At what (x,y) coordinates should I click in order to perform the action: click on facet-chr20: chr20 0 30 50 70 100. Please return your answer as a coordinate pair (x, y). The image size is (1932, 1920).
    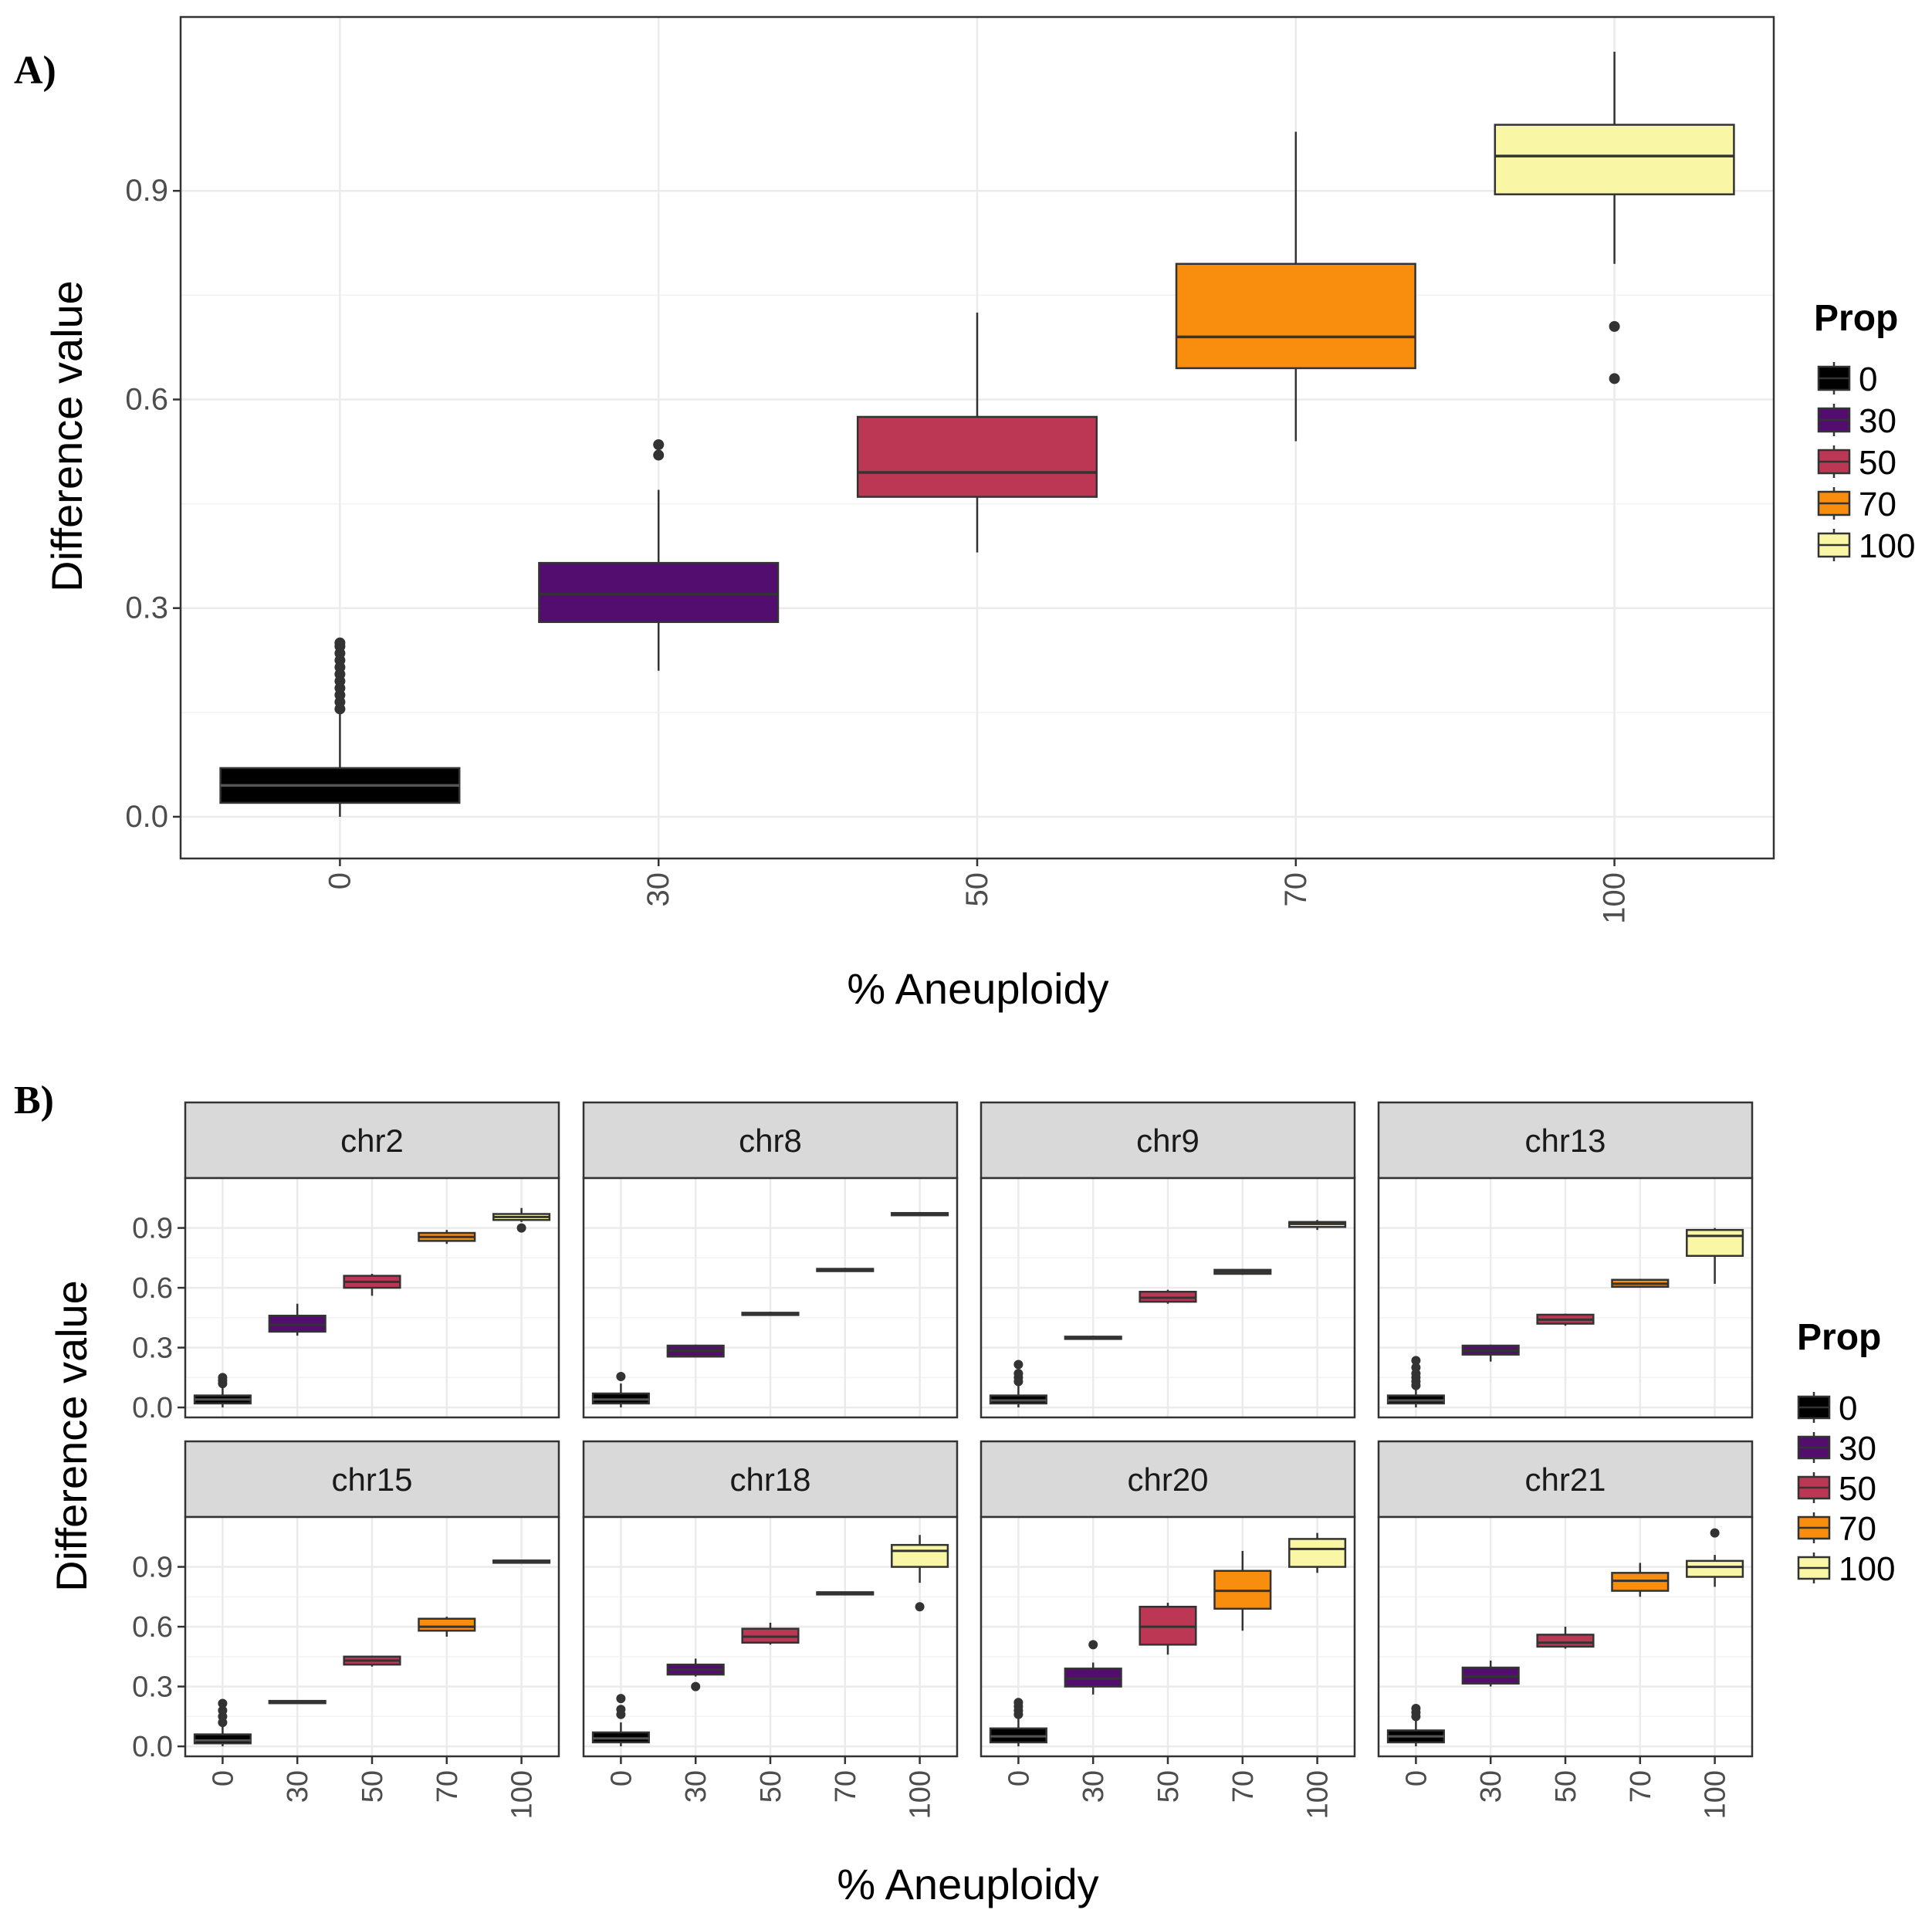
    Looking at the image, I should click on (1168, 1630).